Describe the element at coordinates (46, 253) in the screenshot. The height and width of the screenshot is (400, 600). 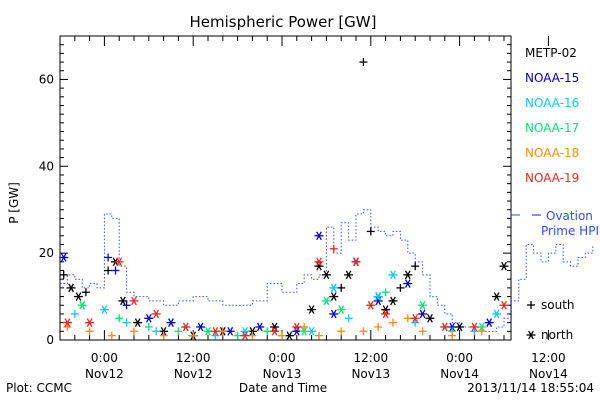
I see `y-tick-label: 20` at that location.